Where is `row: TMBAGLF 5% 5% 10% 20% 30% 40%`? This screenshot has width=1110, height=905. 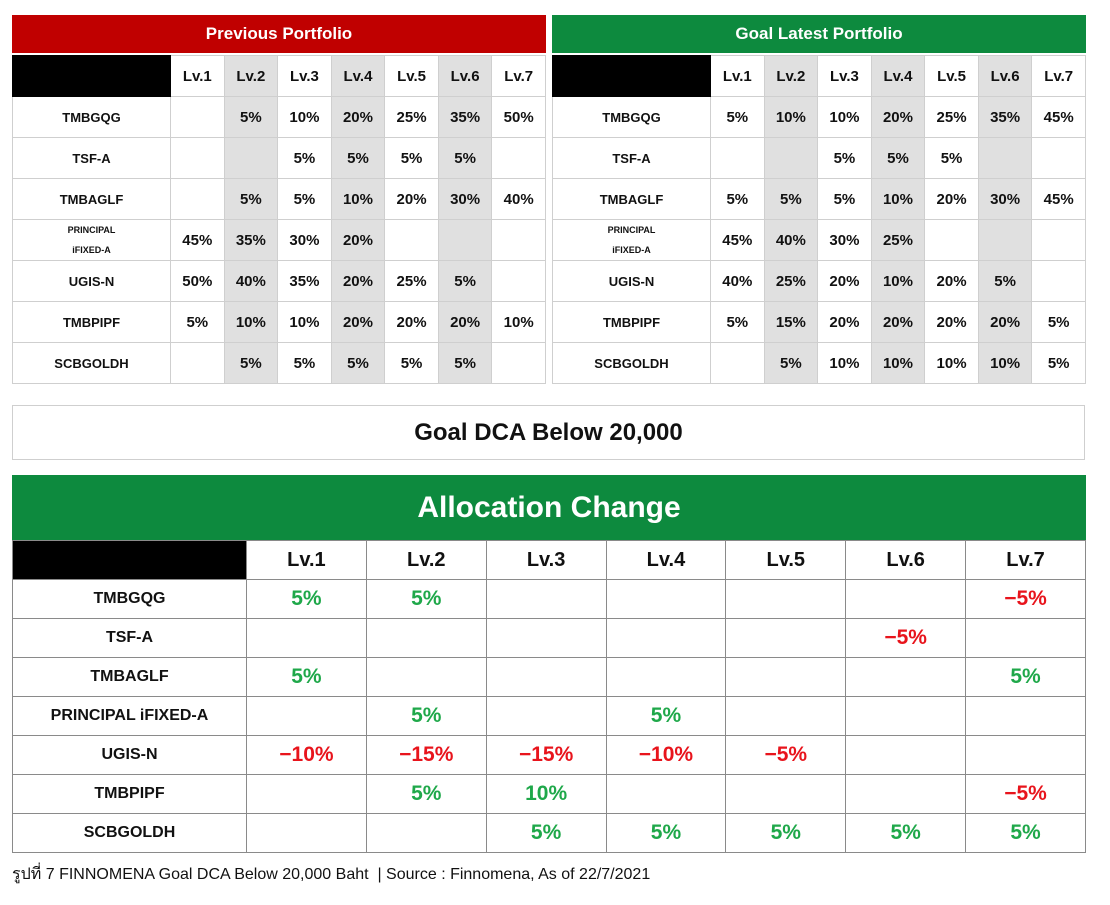
row: TMBAGLF 5% 5% 10% 20% 30% 40% is located at coordinates (279, 199).